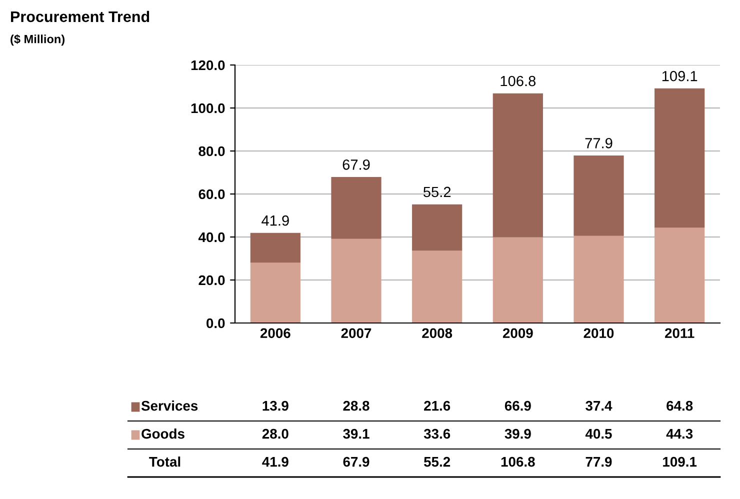 The height and width of the screenshot is (499, 740). I want to click on y-tick-label: 60.0, so click(211, 194).